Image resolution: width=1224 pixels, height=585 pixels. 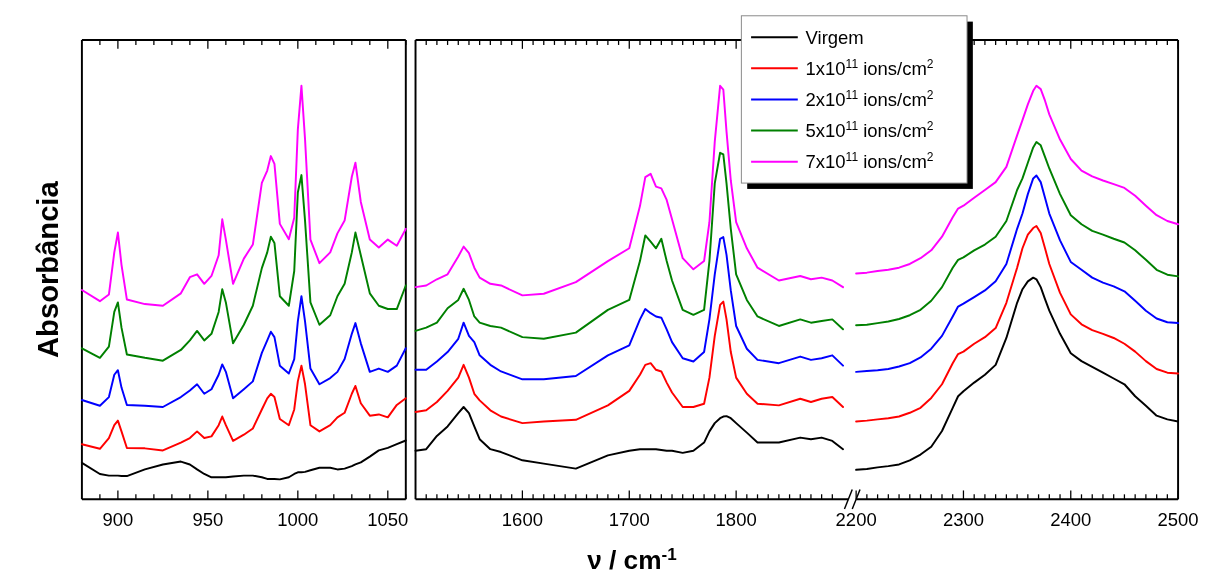 I want to click on y-axis-title: Absorbância, so click(x=47, y=269).